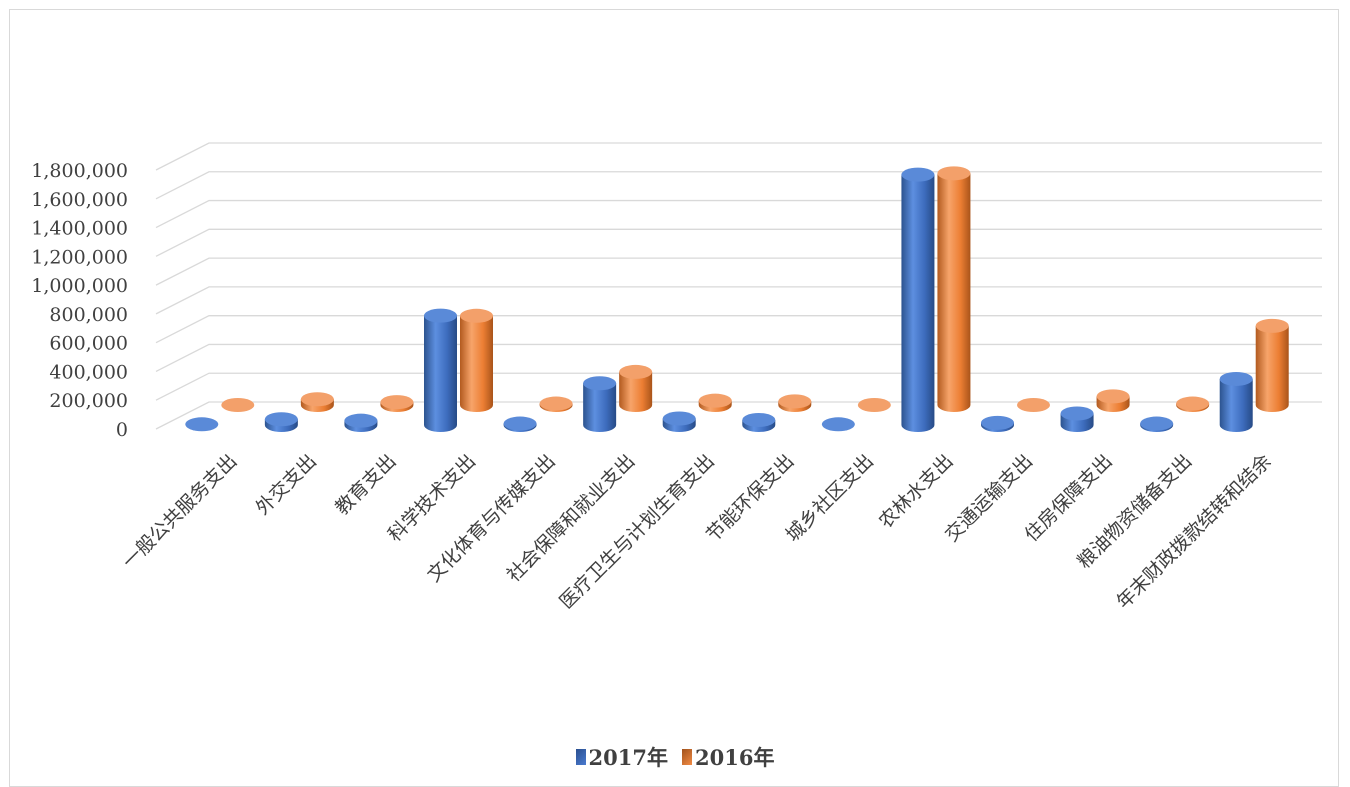  What do you see at coordinates (286, 484) in the screenshot?
I see `x-tick-label: 外交支出` at bounding box center [286, 484].